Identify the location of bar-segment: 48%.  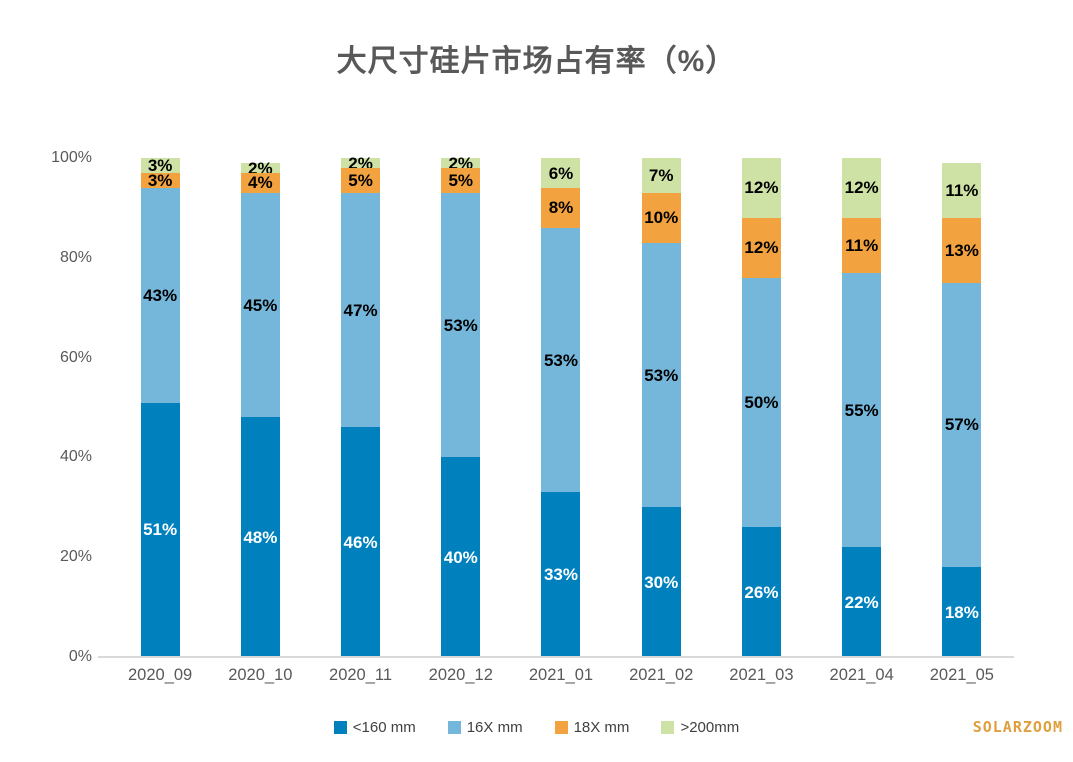
(260, 537).